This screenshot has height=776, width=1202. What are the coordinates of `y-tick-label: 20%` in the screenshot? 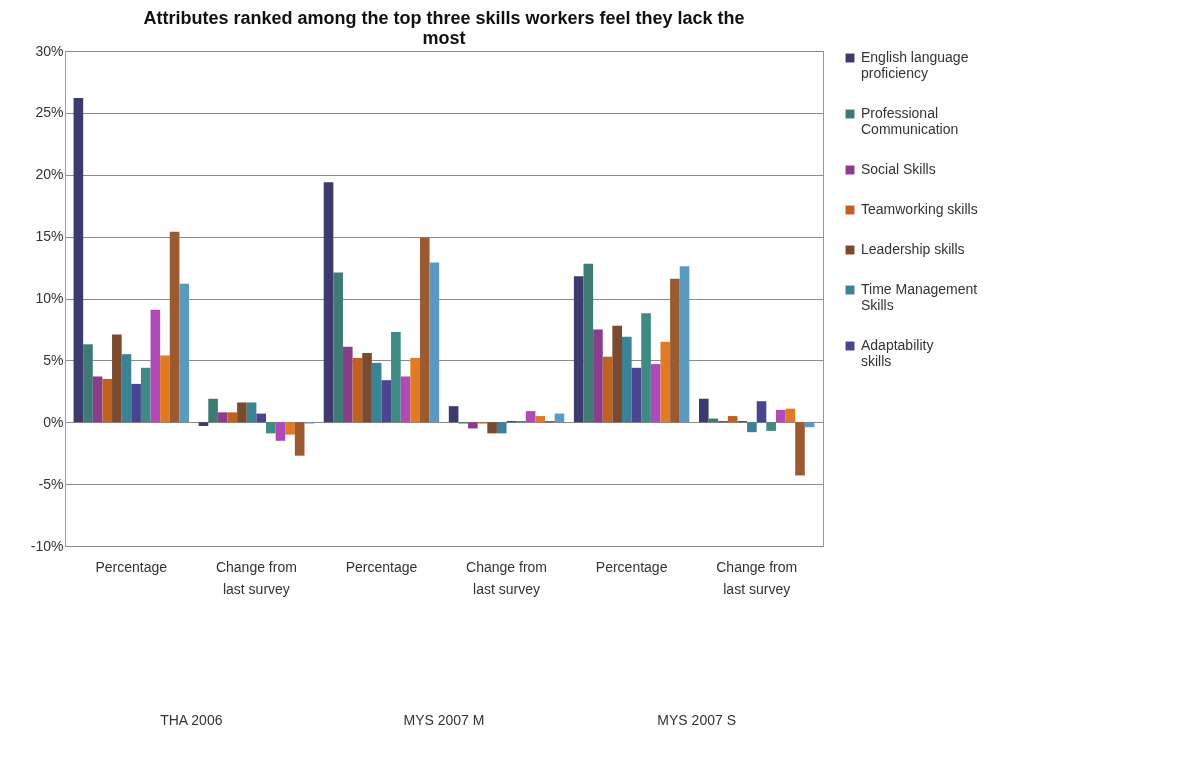 It's located at (49, 174).